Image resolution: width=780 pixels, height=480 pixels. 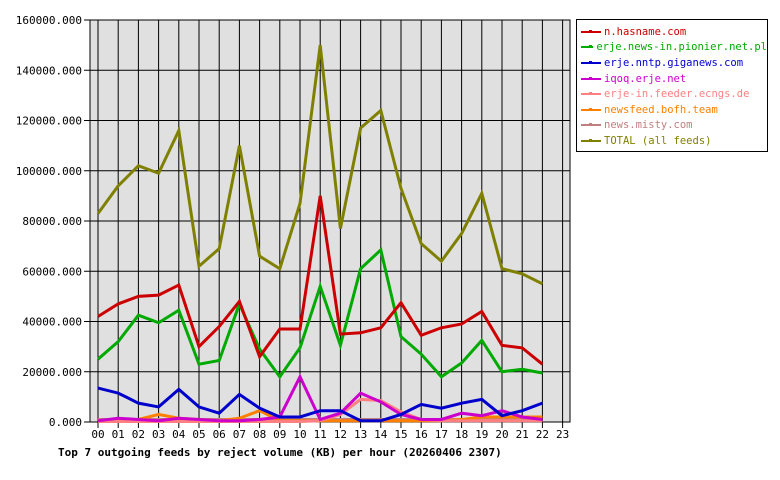 What do you see at coordinates (542, 434) in the screenshot?
I see `x-tick-label: 22` at bounding box center [542, 434].